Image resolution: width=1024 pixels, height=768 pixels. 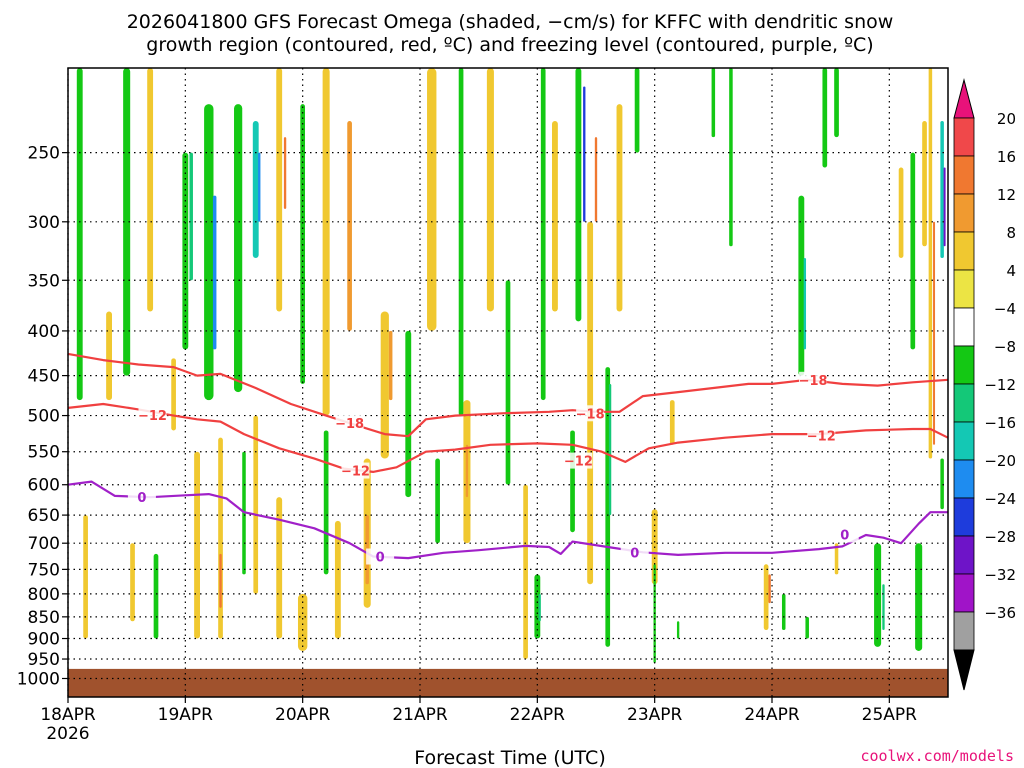 I want to click on colorbar-label: −28, so click(x=1000, y=537).